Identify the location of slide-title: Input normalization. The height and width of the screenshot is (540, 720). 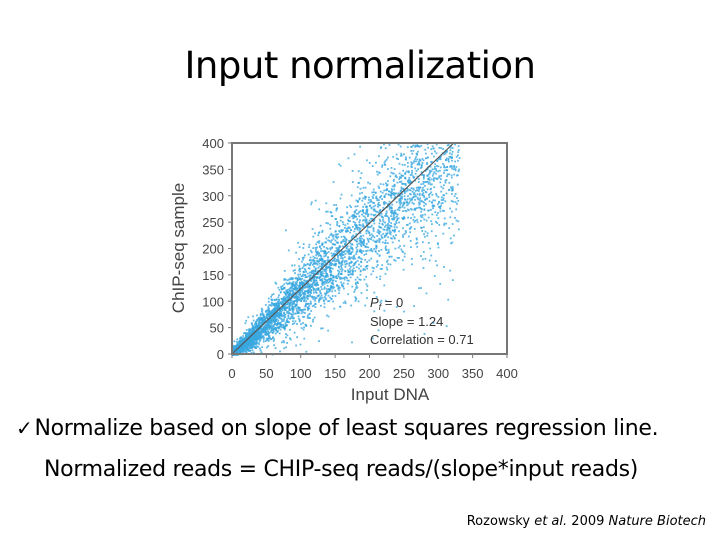
(360, 65).